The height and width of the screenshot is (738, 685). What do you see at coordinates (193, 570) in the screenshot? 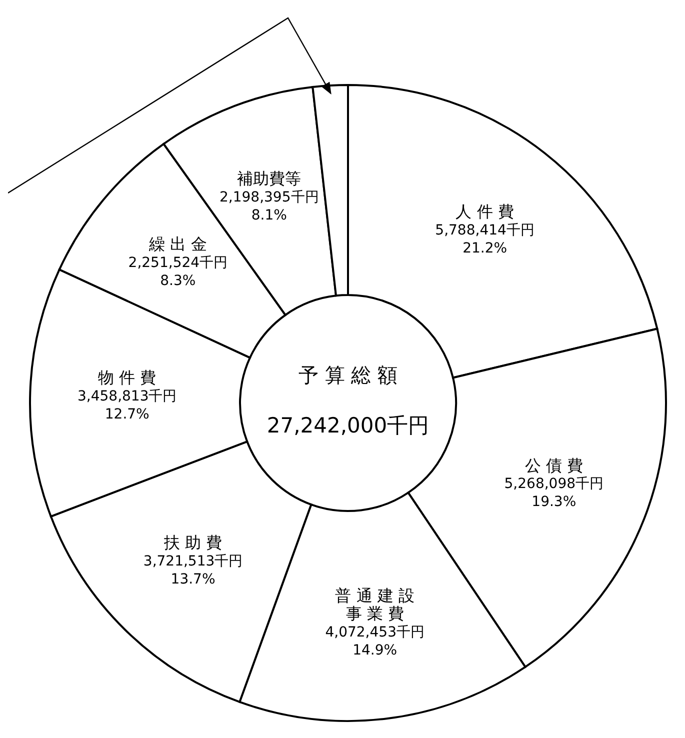
I see `data-label: 3,721,513千円 13.7%` at bounding box center [193, 570].